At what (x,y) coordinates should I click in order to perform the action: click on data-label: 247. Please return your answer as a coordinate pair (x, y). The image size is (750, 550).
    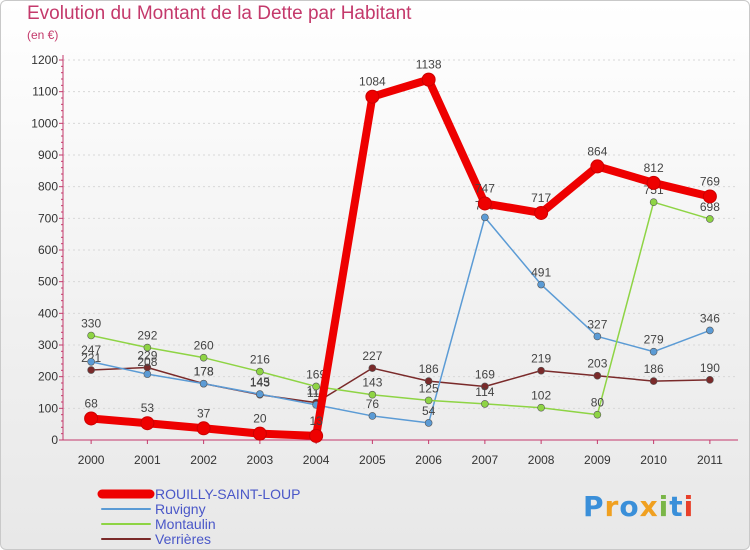
    Looking at the image, I should click on (91, 350).